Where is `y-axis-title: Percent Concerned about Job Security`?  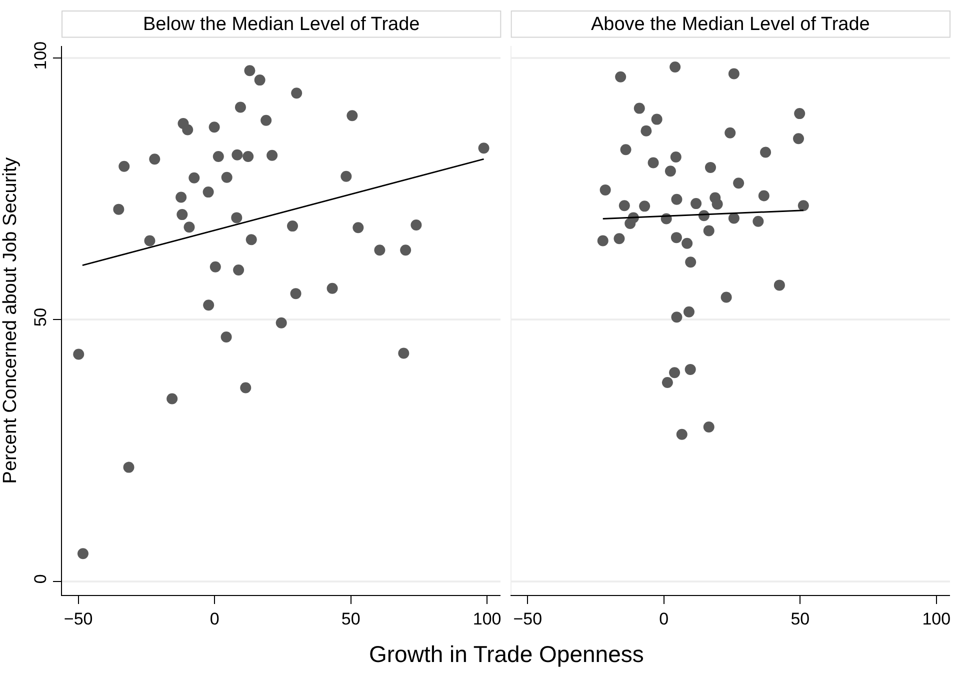
y-axis-title: Percent Concerned about Job Security is located at coordinates (10, 320).